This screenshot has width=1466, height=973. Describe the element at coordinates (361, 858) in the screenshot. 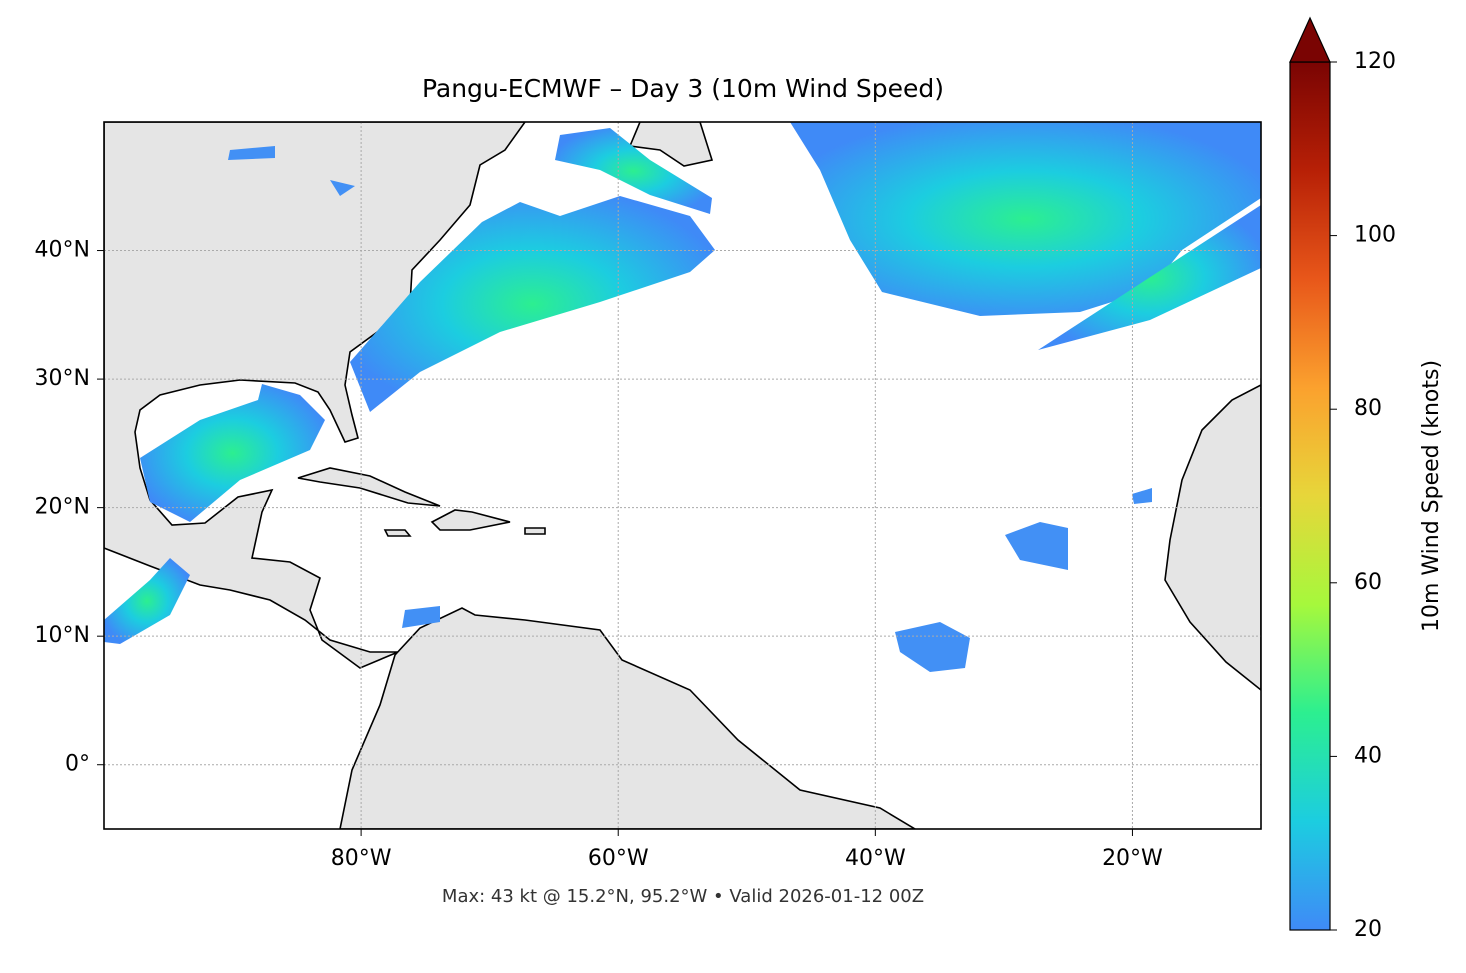

I see `x-tick-label: 80°W` at that location.